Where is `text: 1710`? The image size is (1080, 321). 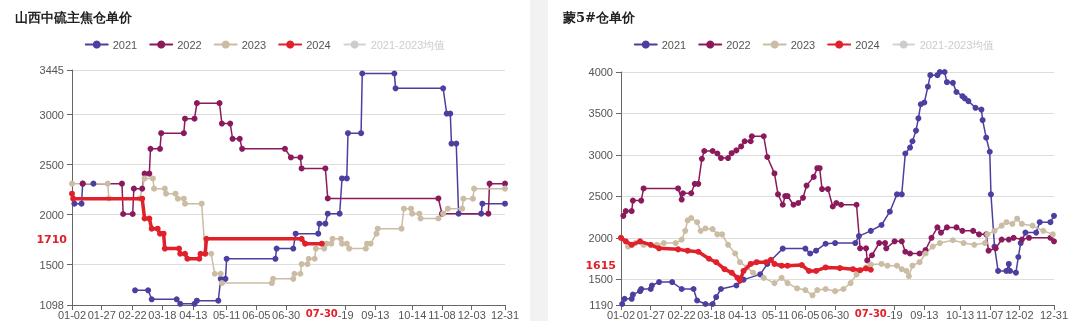 text: 1710 is located at coordinates (52, 240).